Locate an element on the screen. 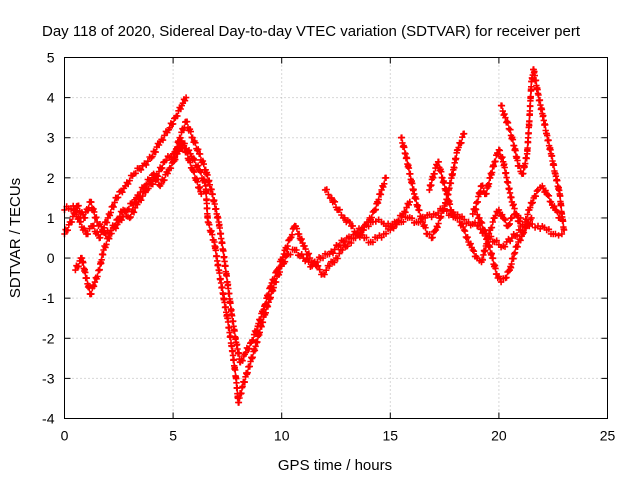  y-tick-label: -4 is located at coordinates (48, 419).